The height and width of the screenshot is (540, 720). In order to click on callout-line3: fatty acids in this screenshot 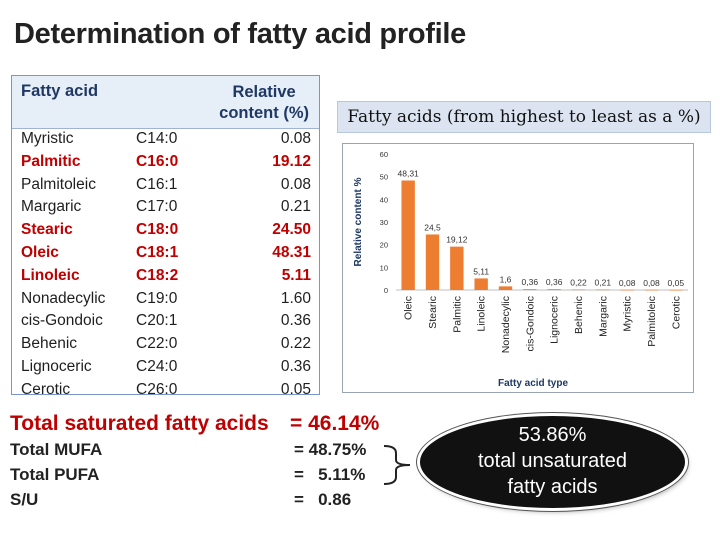, I will do `click(552, 487)`.